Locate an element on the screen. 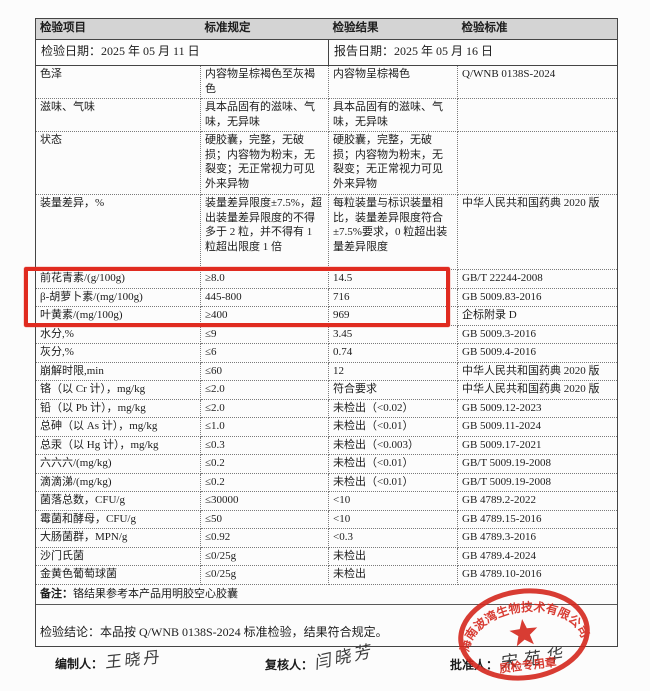 The image size is (650, 691). table-row: 前花青素/(g/100g) ≥8.0 14.5 GB/T 22244-2008 is located at coordinates (326, 279).